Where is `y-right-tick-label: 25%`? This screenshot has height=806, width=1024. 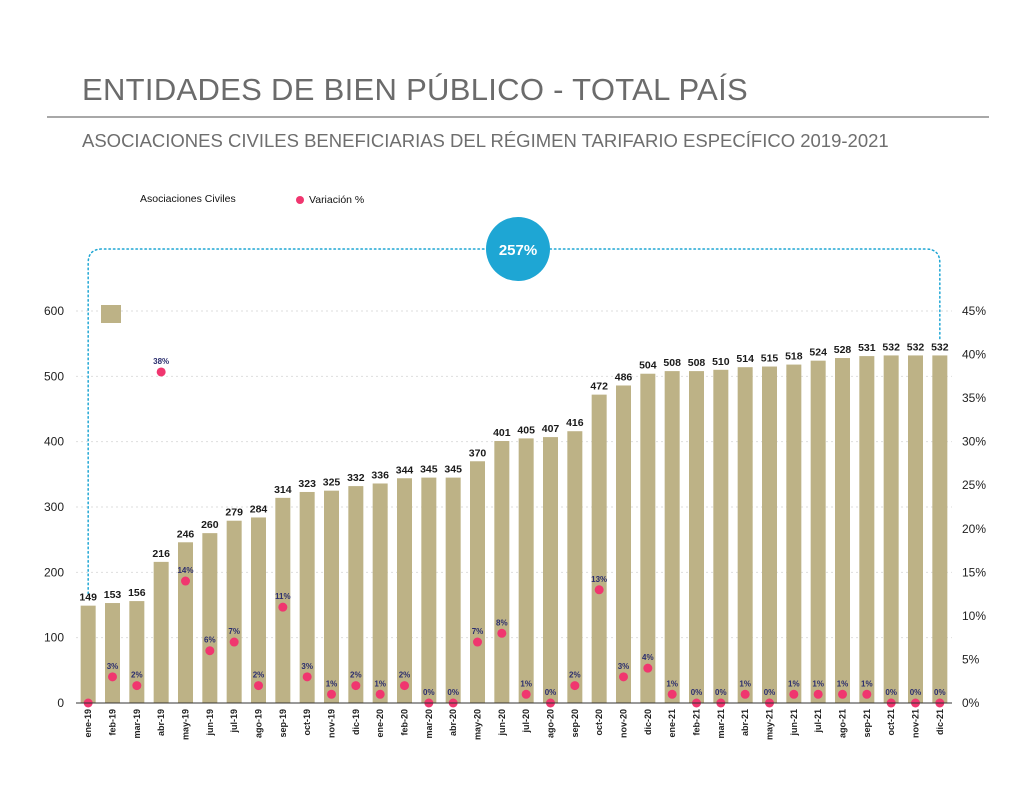 y-right-tick-label: 25% is located at coordinates (974, 485).